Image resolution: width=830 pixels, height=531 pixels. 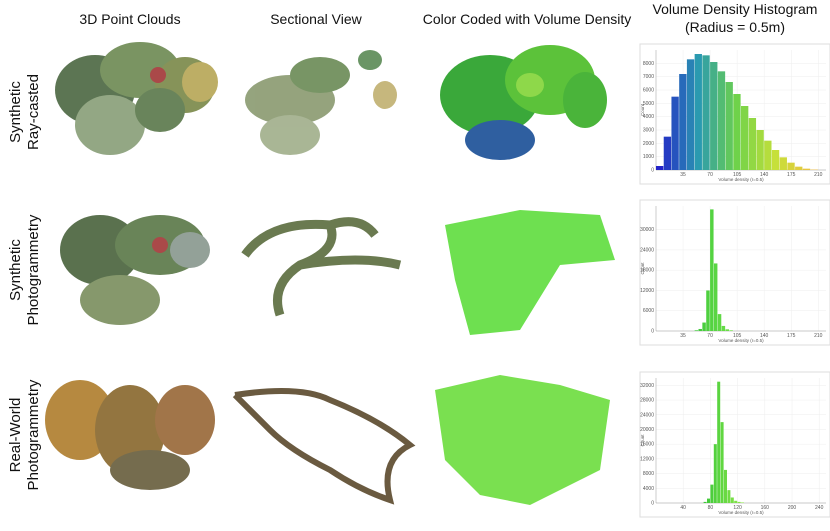 I want to click on y-tick-label: 32000, so click(x=647, y=386).